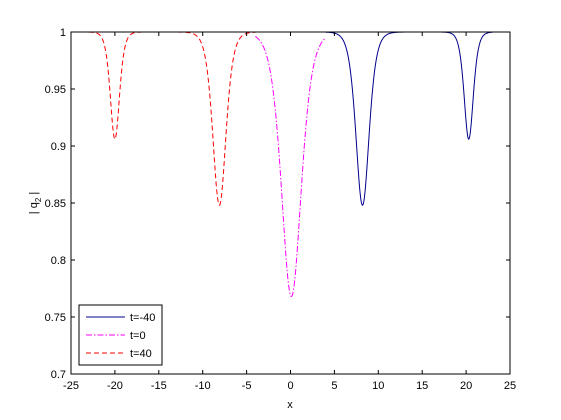  I want to click on x-tick-label: 20, so click(466, 386).